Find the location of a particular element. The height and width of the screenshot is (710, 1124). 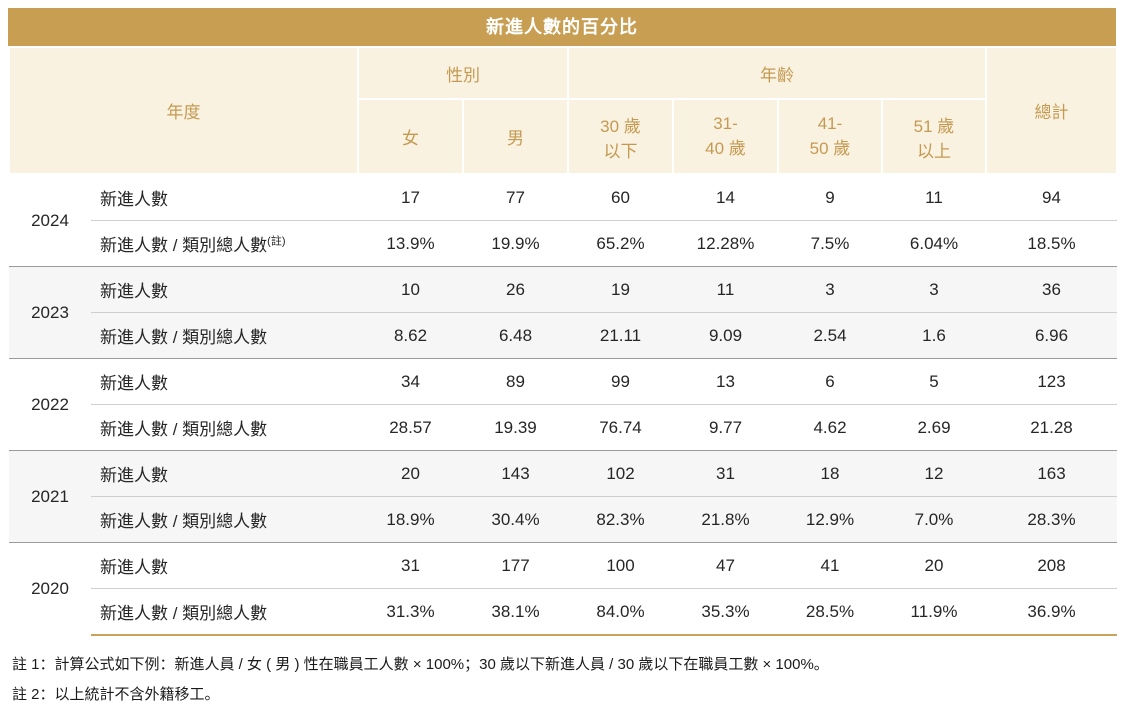

cell-value: 100 is located at coordinates (620, 565).